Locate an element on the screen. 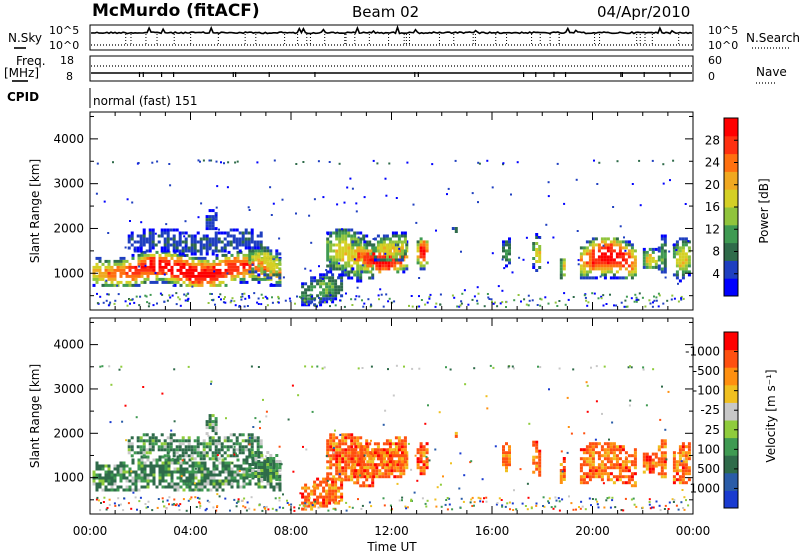 This screenshot has height=554, width=800. velocity-far-cell is located at coordinates (100, 366).